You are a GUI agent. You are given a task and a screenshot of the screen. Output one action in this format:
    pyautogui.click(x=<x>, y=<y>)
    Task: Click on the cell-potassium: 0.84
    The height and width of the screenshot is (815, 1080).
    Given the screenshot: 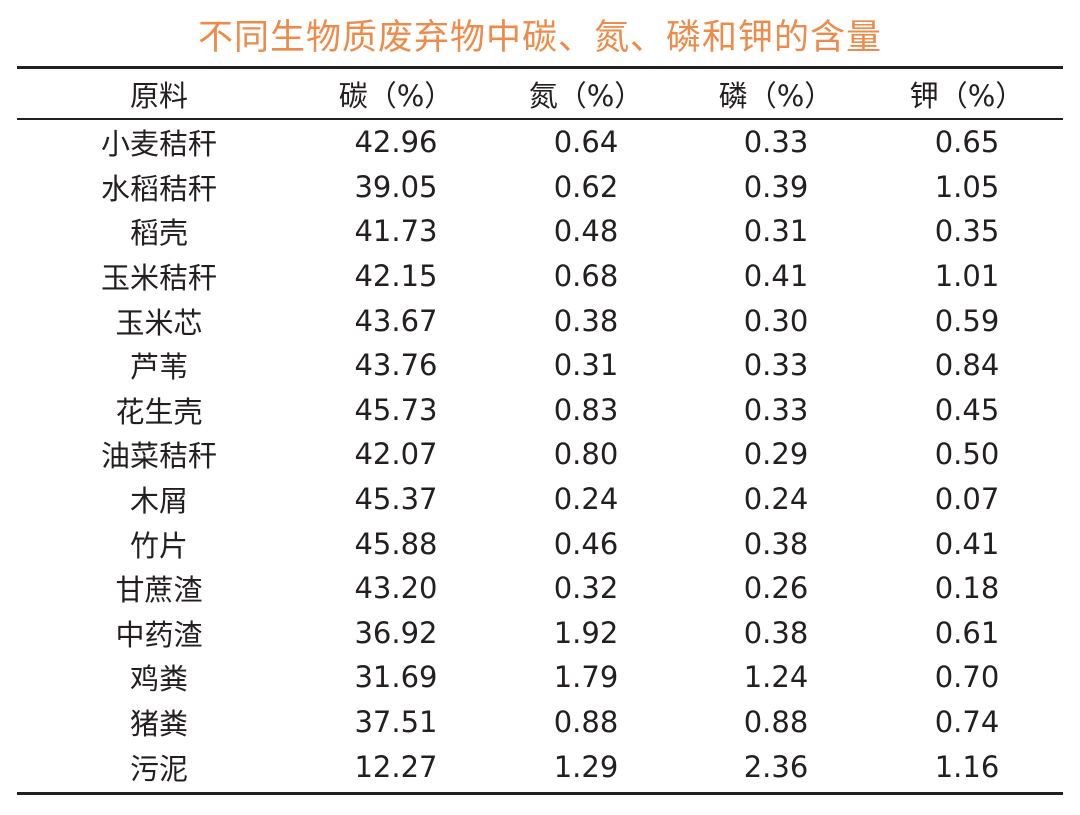 What is the action you would take?
    pyautogui.click(x=967, y=365)
    